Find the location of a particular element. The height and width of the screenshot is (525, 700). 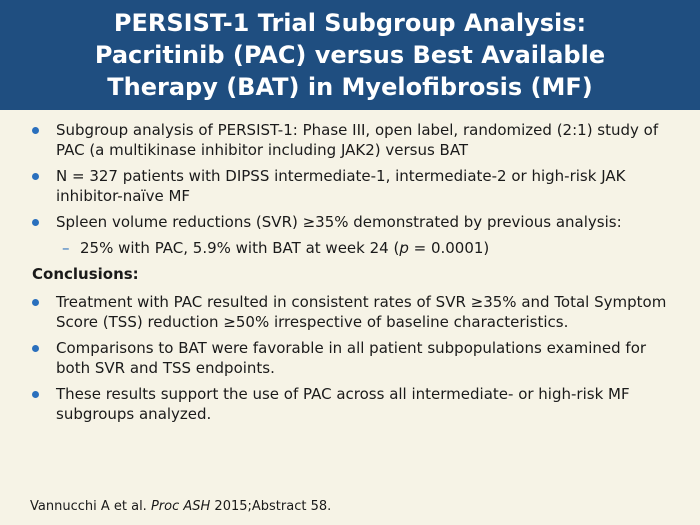

p-value-symbol: p is located at coordinates (404, 248).